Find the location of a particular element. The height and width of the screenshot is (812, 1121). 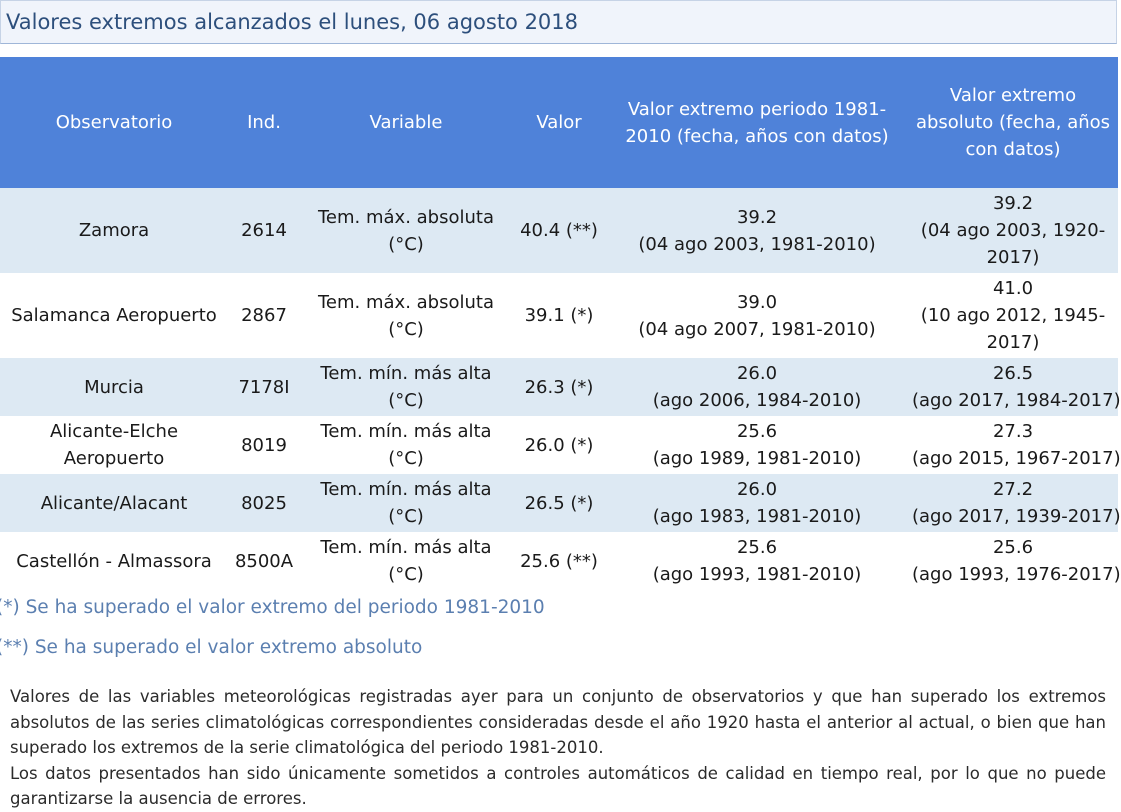

extremo-absoluto-valor: 25.6 is located at coordinates (1013, 547).